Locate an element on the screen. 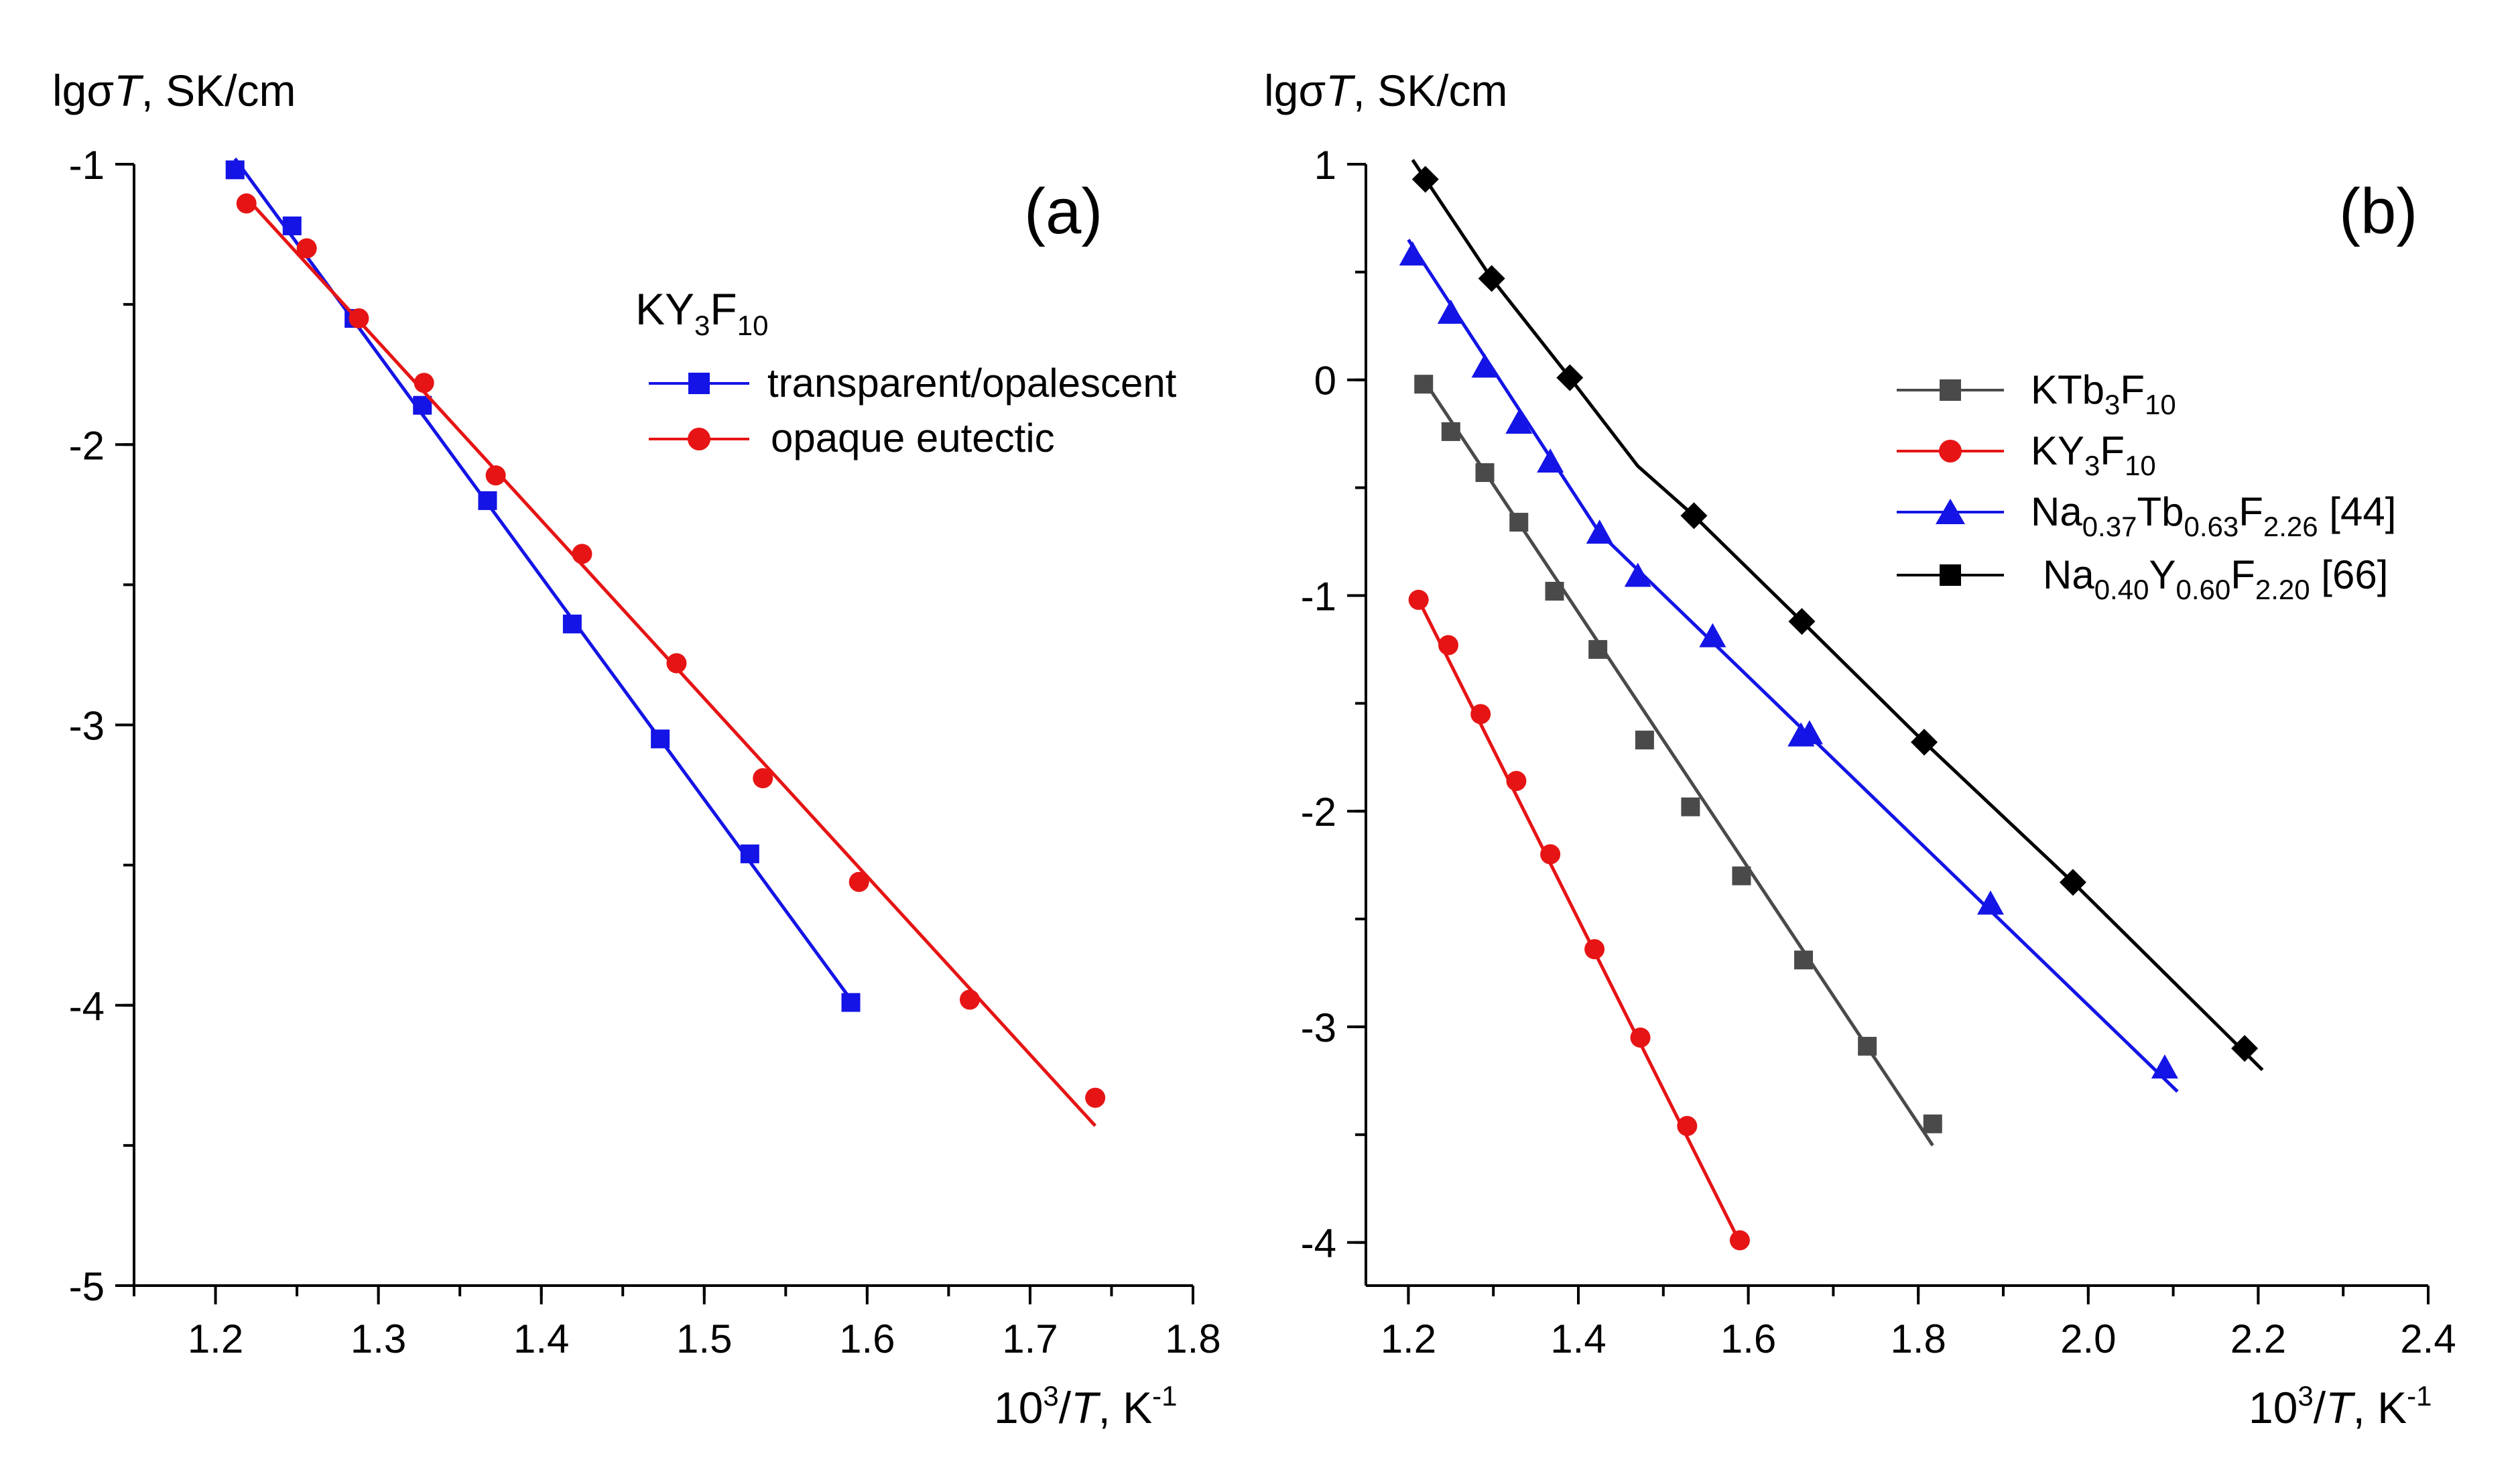 The width and height of the screenshot is (2520, 1482). chart-a-ylabel: lgσT, SK/cm is located at coordinates (174, 90).